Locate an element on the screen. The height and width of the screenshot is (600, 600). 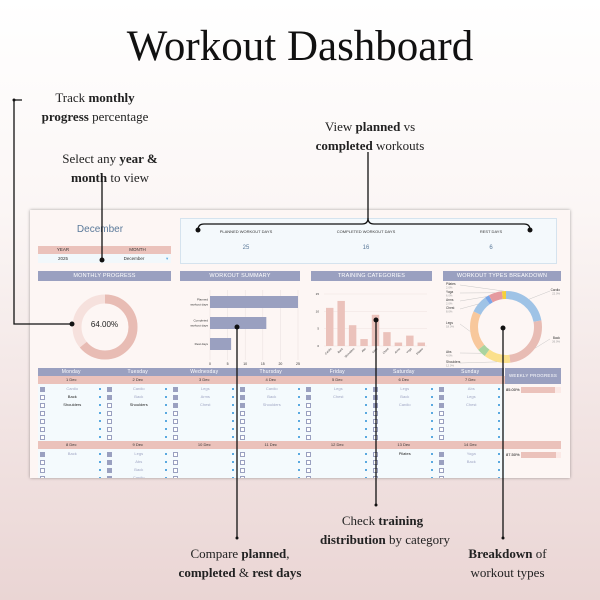
month-select: December is located at coordinates (134, 258).